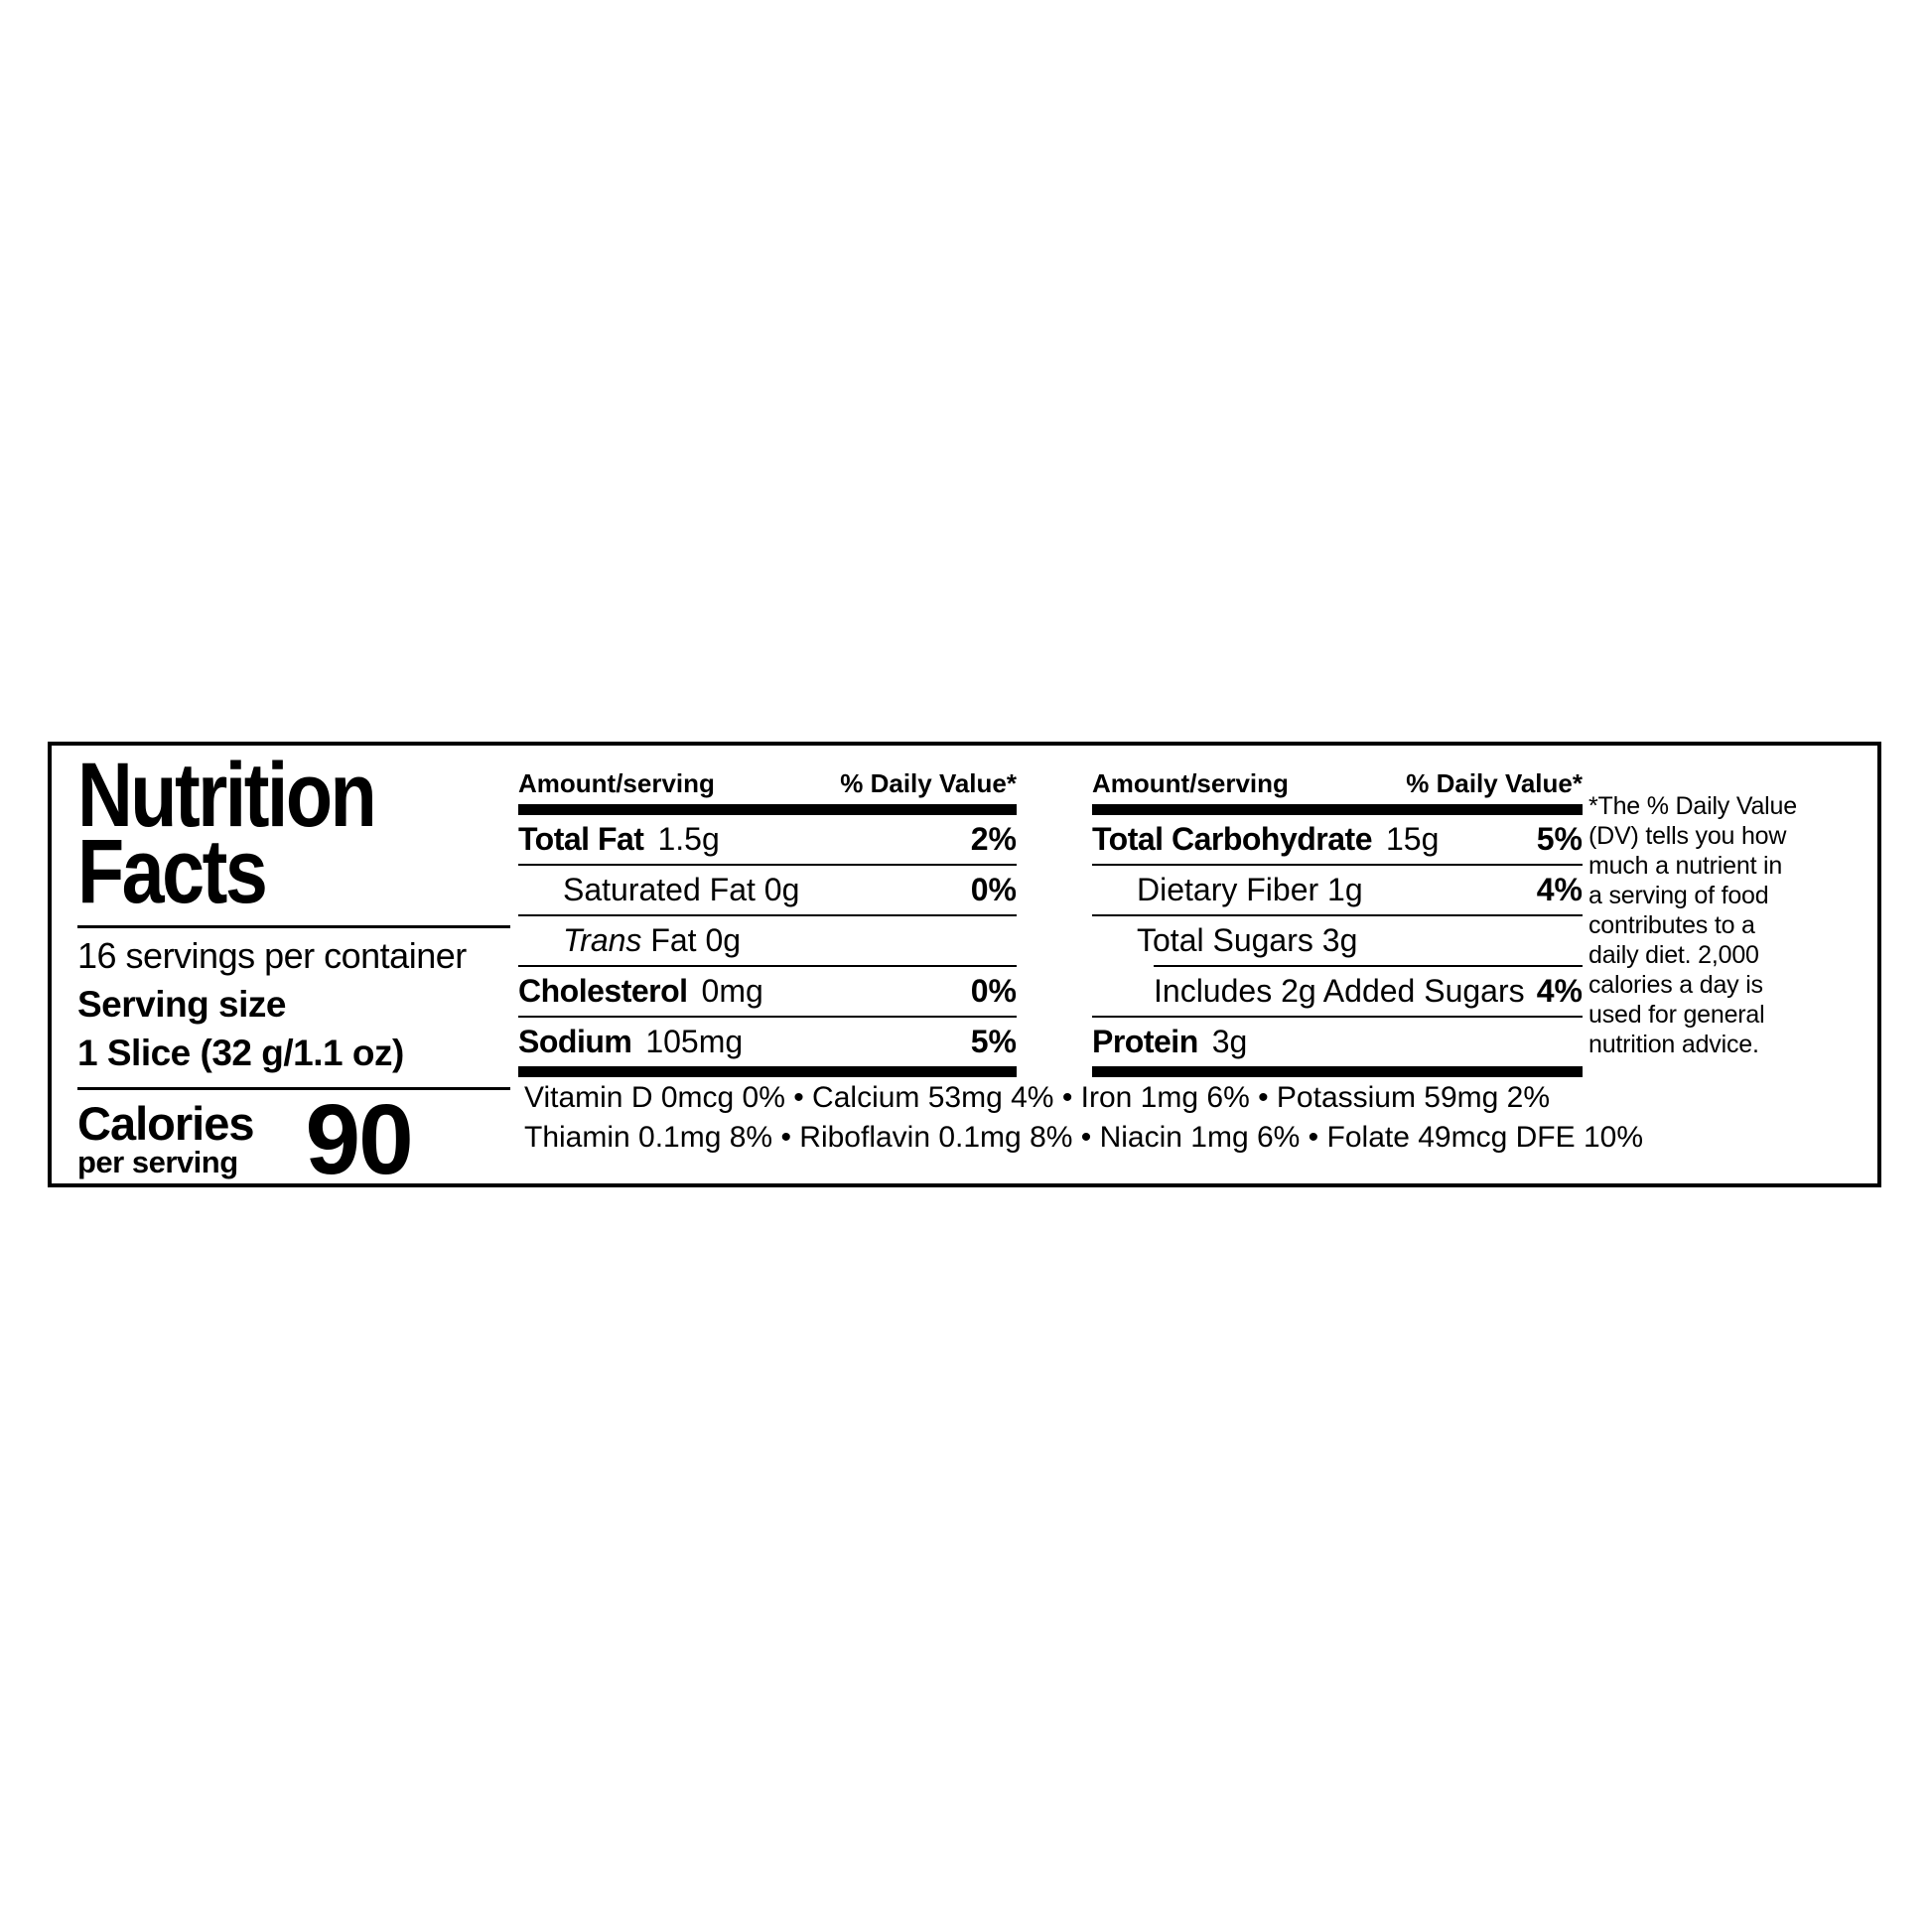 The height and width of the screenshot is (1932, 1932). I want to click on nutrient-row-dietary-fiber: Dietary Fiber 1g 4%, so click(1337, 890).